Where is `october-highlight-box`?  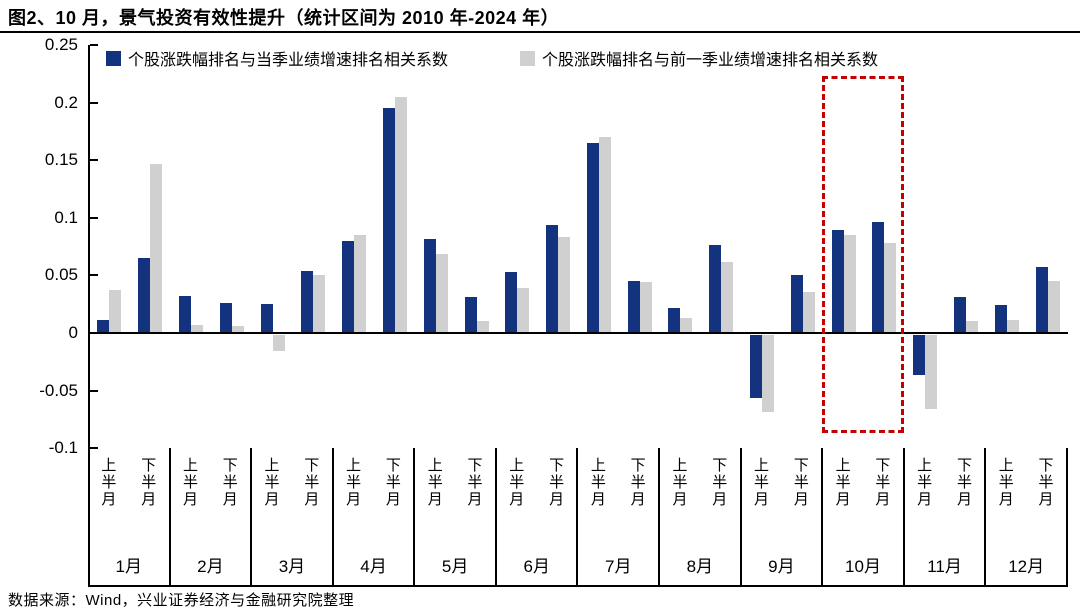
october-highlight-box is located at coordinates (863, 254).